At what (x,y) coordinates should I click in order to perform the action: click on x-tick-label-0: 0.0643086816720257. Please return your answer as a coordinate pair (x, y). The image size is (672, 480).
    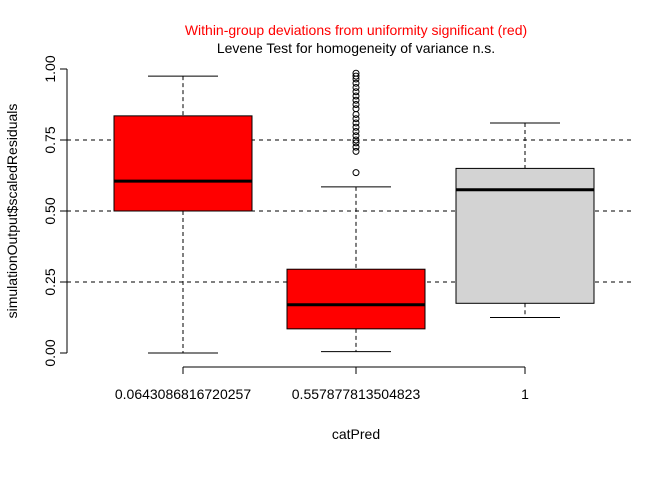
    Looking at the image, I should click on (183, 394).